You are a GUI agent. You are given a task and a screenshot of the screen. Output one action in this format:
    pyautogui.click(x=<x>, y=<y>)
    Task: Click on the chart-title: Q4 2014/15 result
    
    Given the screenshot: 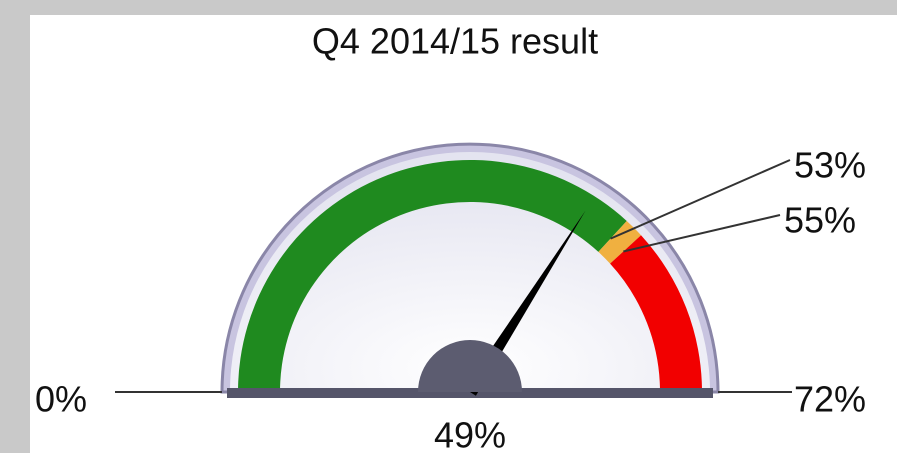 What is the action you would take?
    pyautogui.click(x=455, y=41)
    